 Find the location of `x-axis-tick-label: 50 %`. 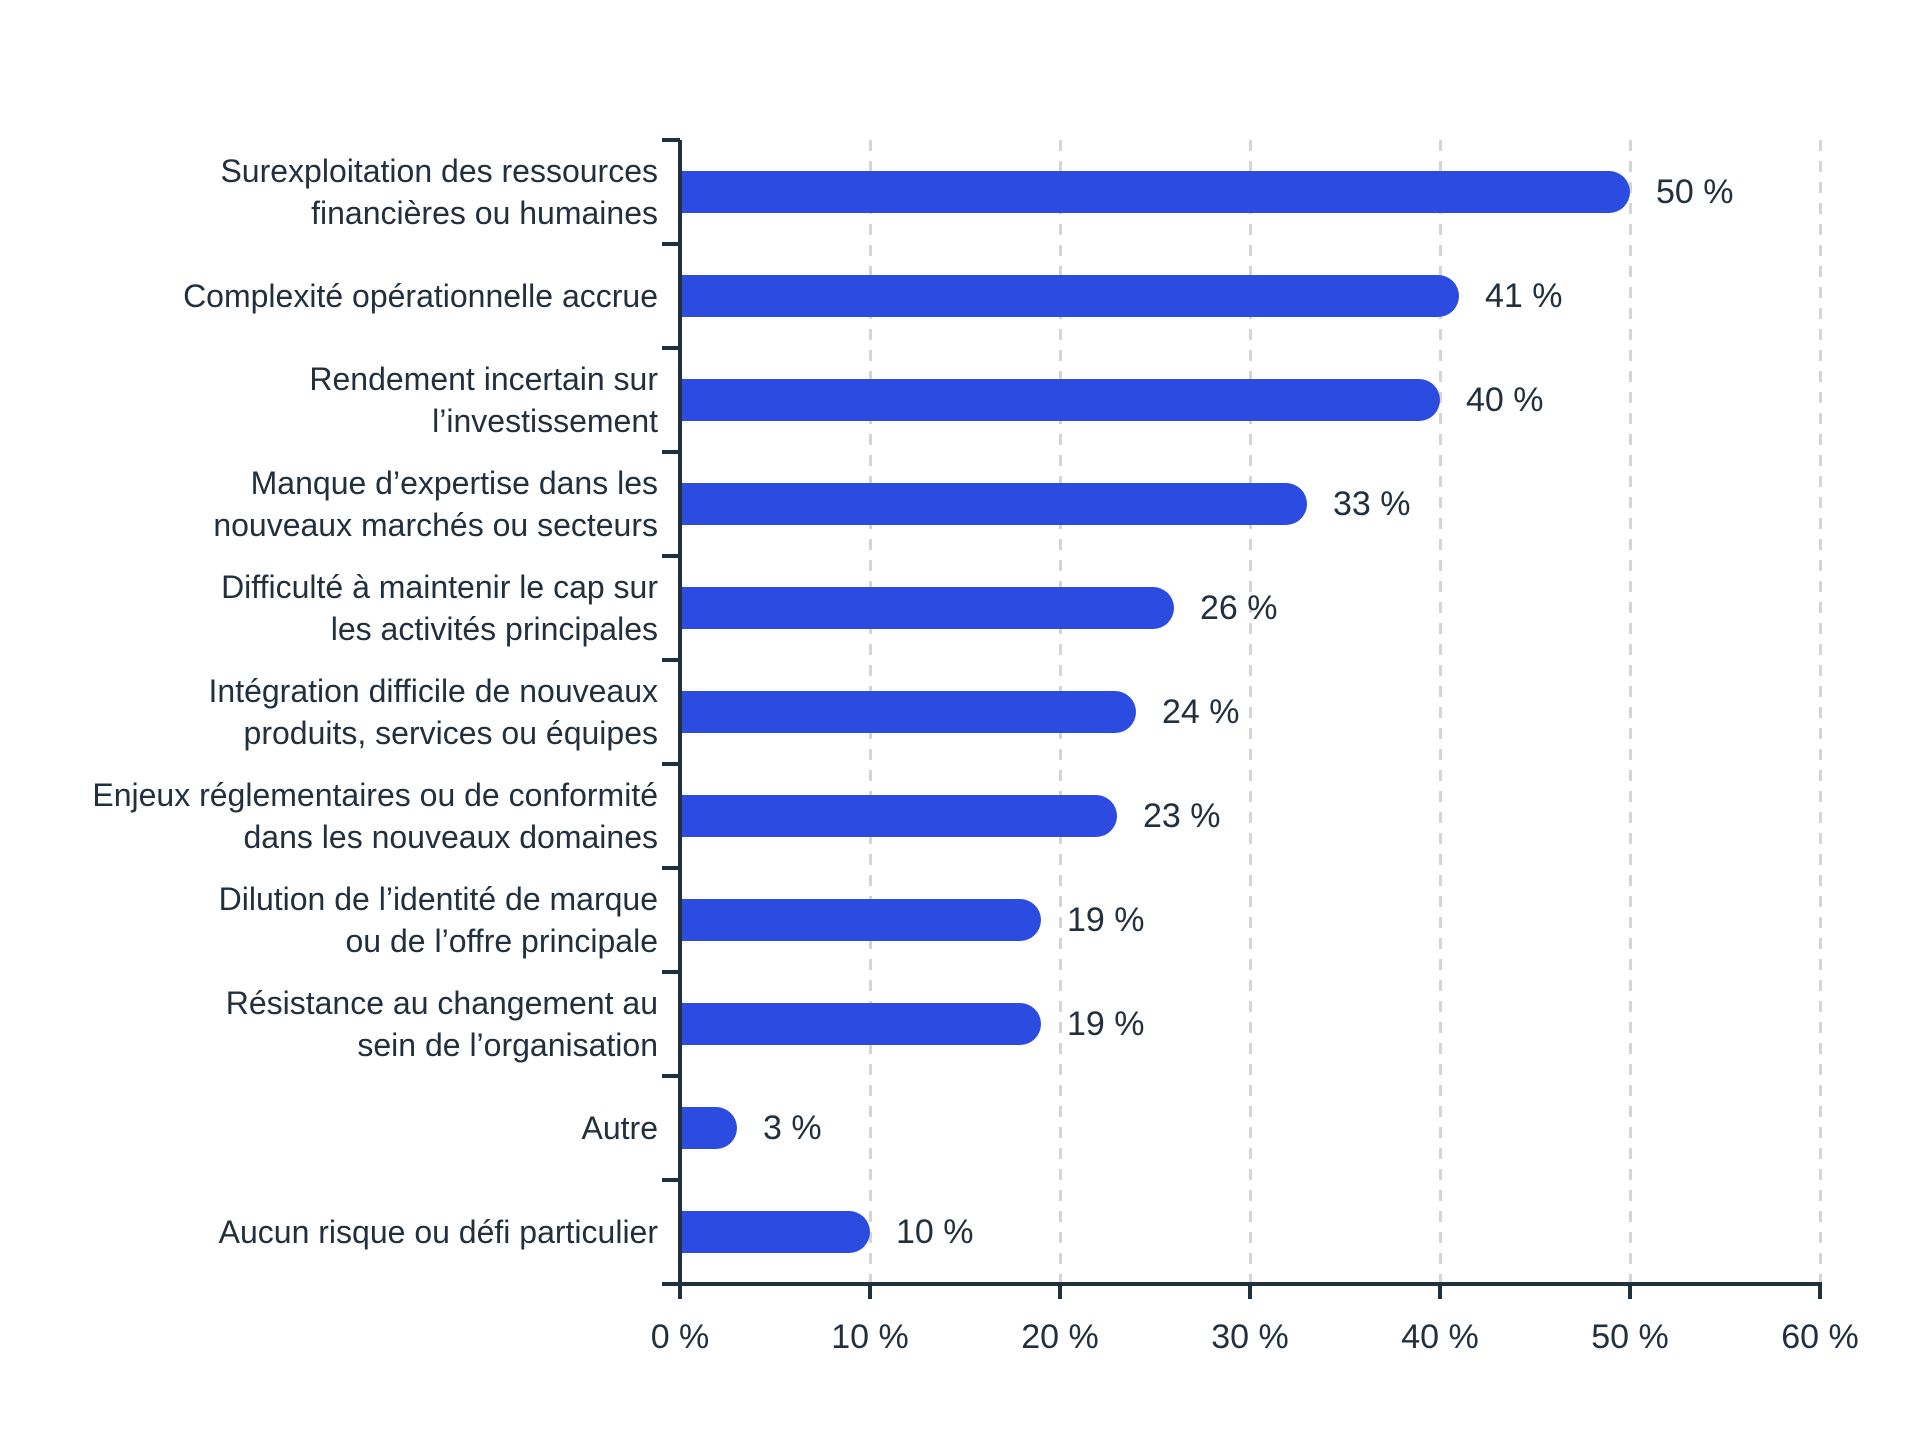

x-axis-tick-label: 50 % is located at coordinates (1630, 1337).